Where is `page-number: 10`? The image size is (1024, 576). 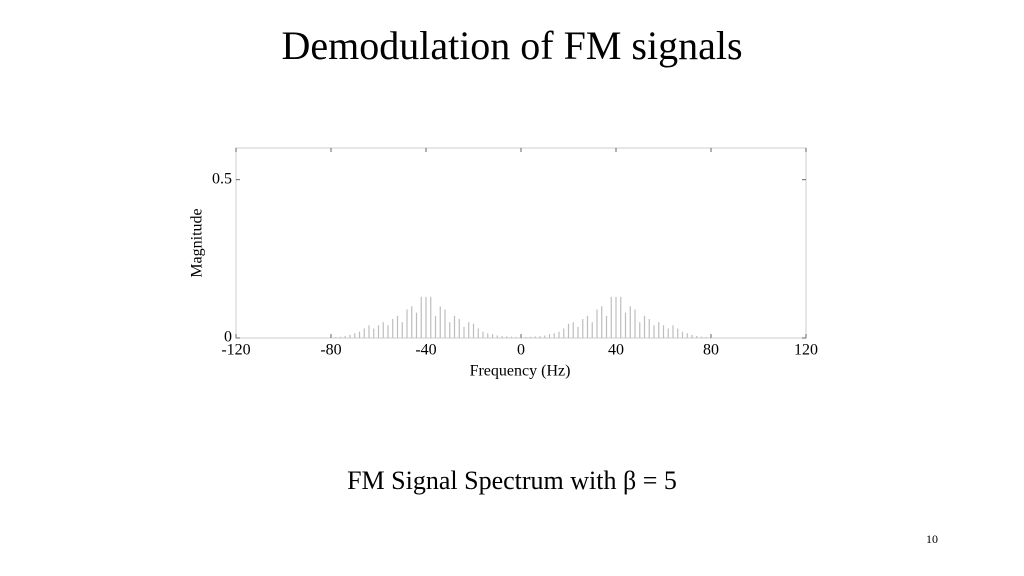 page-number: 10 is located at coordinates (932, 539).